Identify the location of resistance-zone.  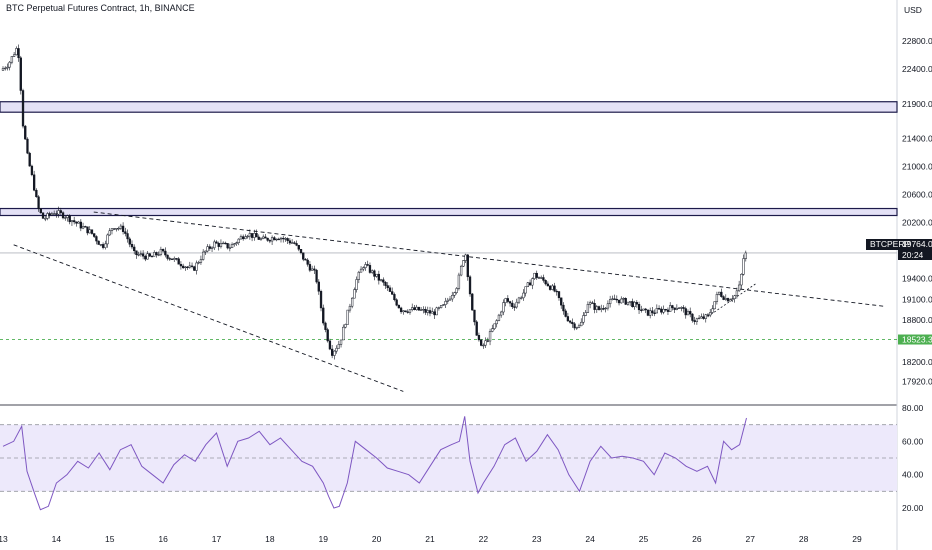
(449, 212).